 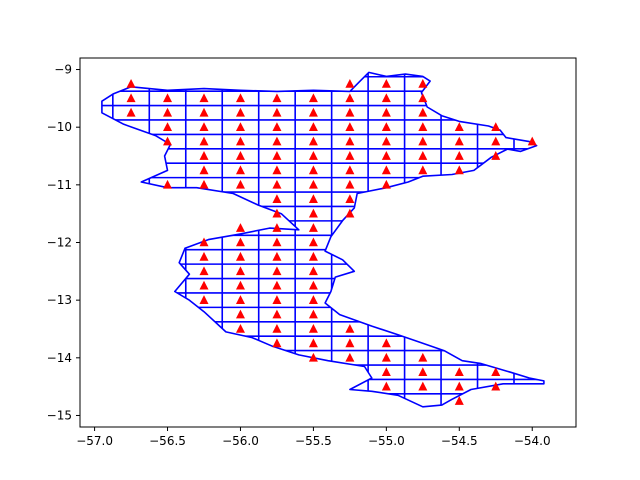 What do you see at coordinates (59, 300) in the screenshot?
I see `y-tick-label: −13` at bounding box center [59, 300].